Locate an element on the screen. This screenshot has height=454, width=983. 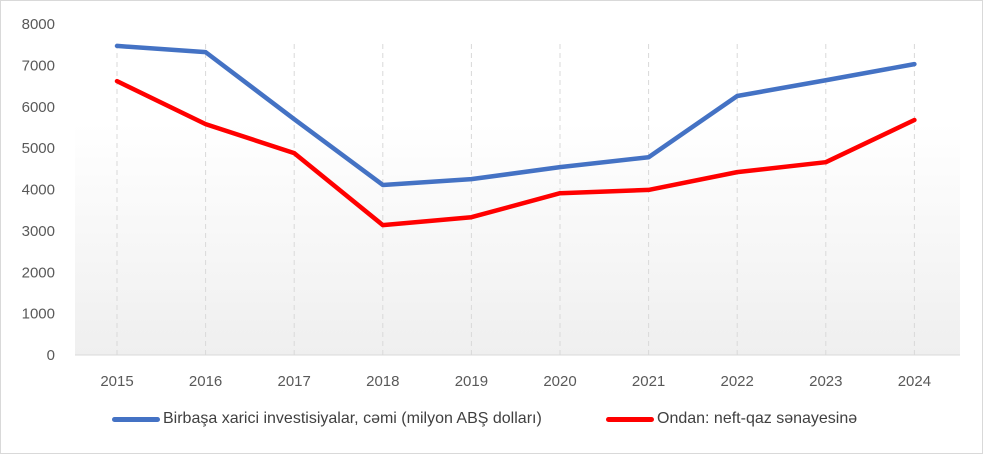
y-tick-label: 5000 is located at coordinates (38, 148).